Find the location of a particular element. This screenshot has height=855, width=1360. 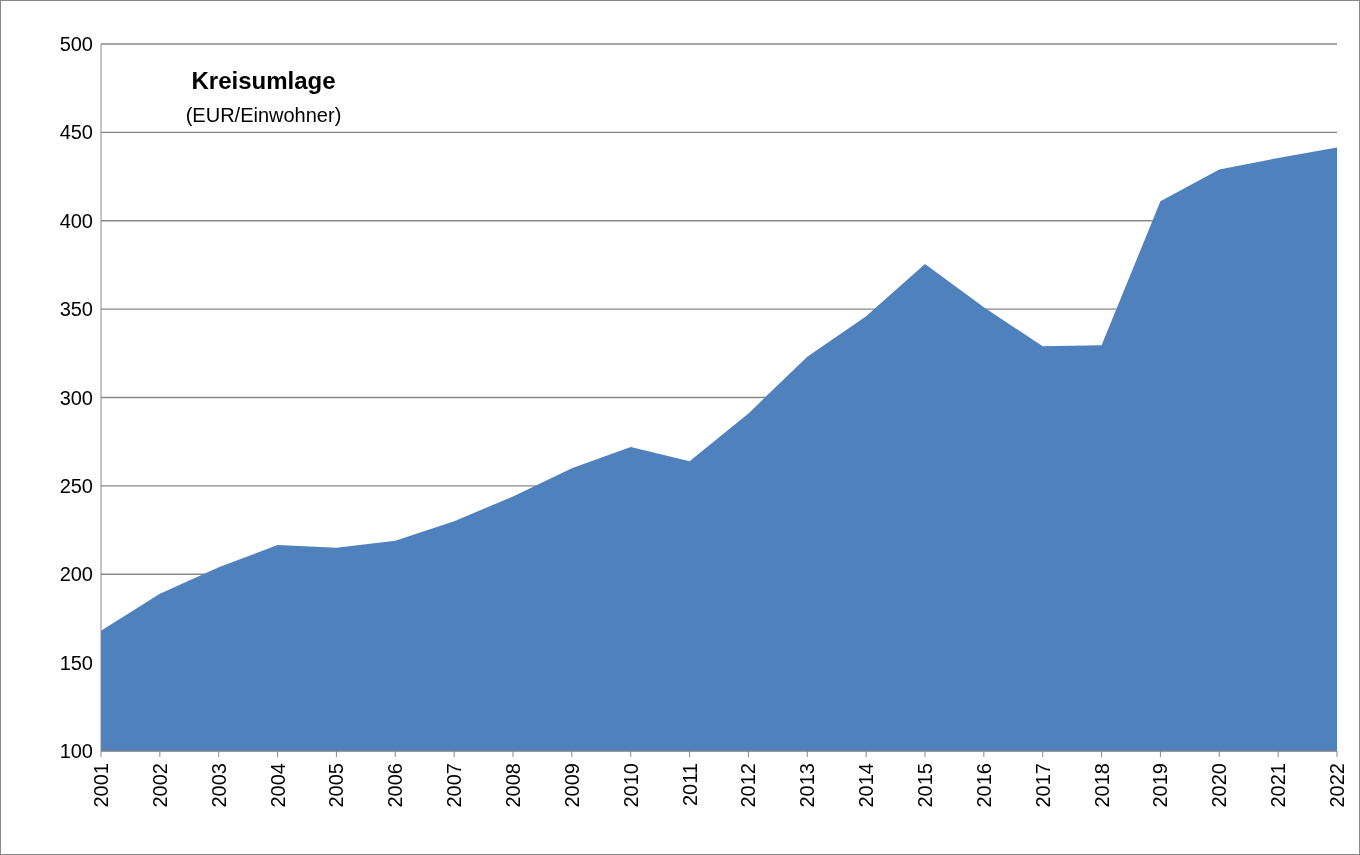

y-tick-label: 250 is located at coordinates (76, 485).